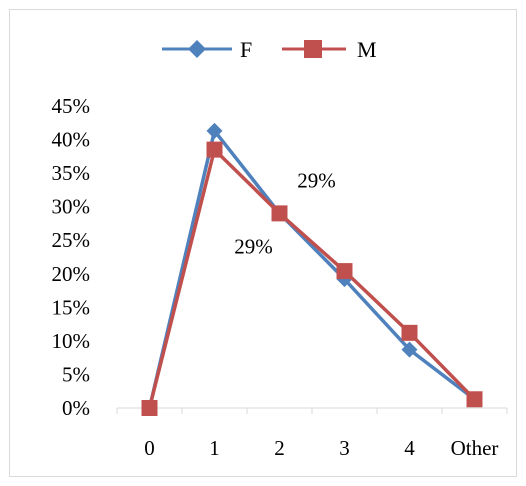 Image resolution: width=526 pixels, height=486 pixels. I want to click on y-tick-label-5: 5%, so click(76, 374).